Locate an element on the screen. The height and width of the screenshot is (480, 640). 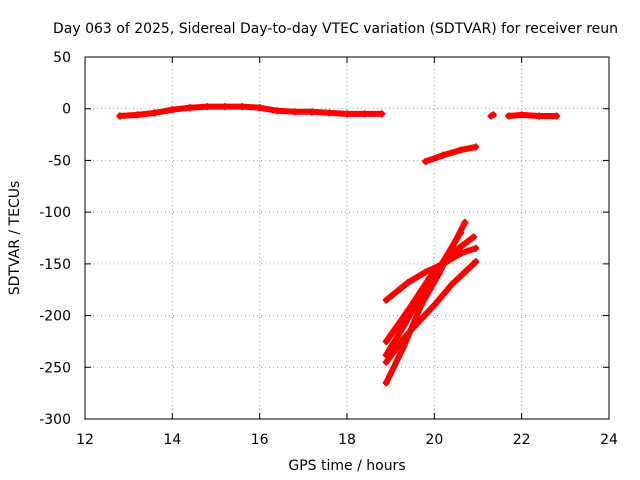
y-tick-label: -150 is located at coordinates (55, 265).